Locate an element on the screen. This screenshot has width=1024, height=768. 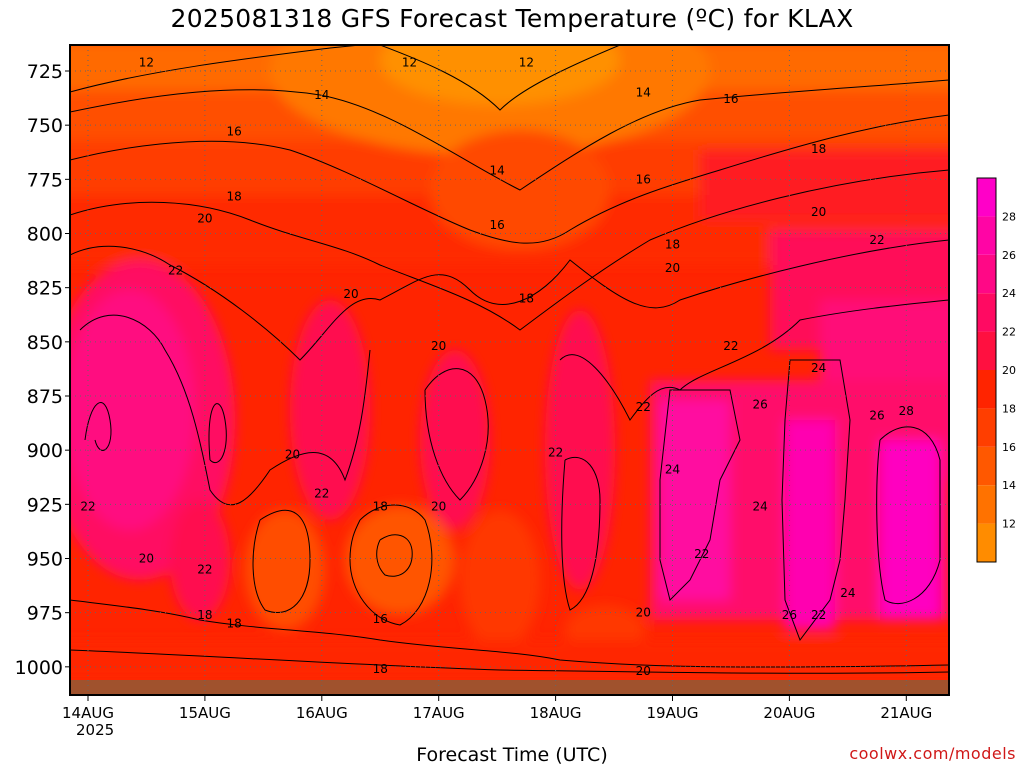
credit-link: coolwx.com/models is located at coordinates (932, 753).